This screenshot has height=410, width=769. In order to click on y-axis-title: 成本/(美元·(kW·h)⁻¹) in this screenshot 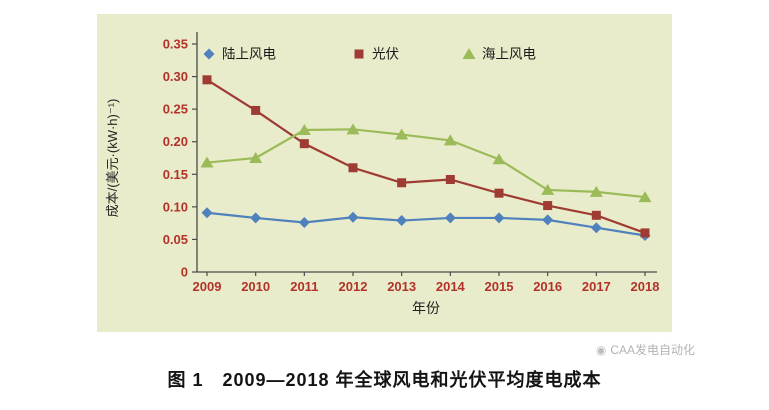, I will do `click(112, 158)`.